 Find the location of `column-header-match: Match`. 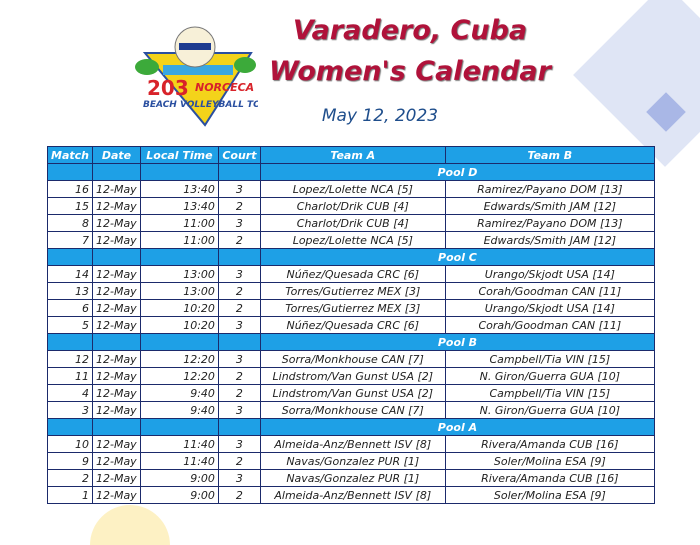

column-header-match: Match is located at coordinates (70, 155).